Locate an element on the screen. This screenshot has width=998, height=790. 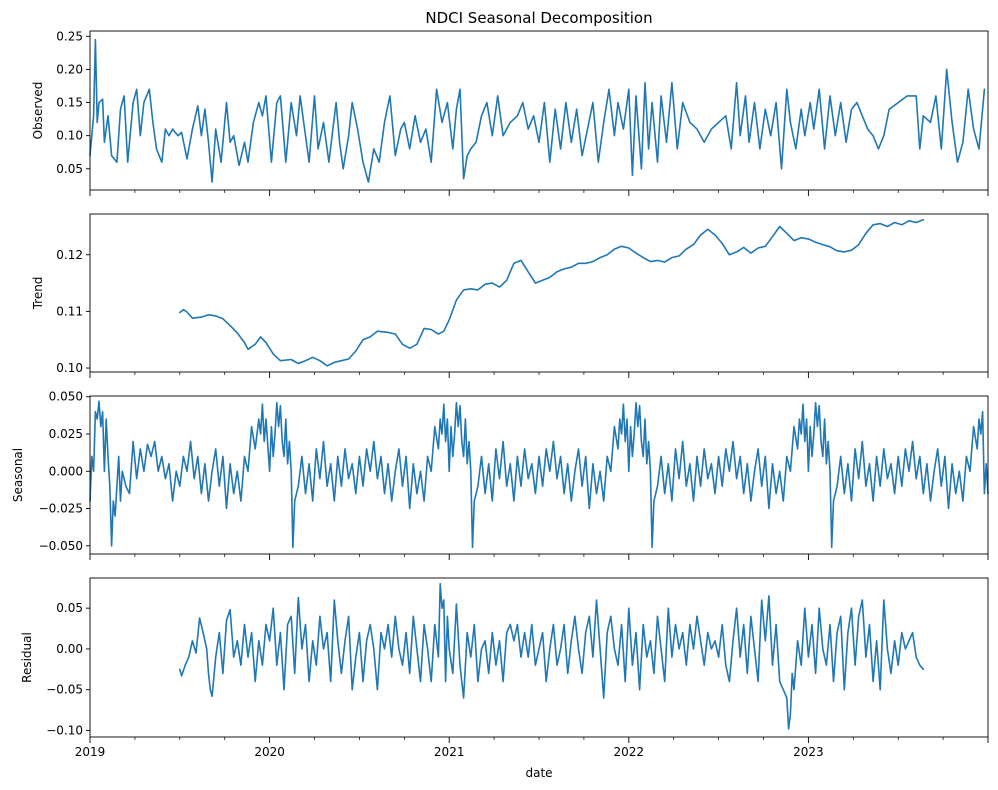
trend-ytick-label: 0.11 is located at coordinates (69, 311).